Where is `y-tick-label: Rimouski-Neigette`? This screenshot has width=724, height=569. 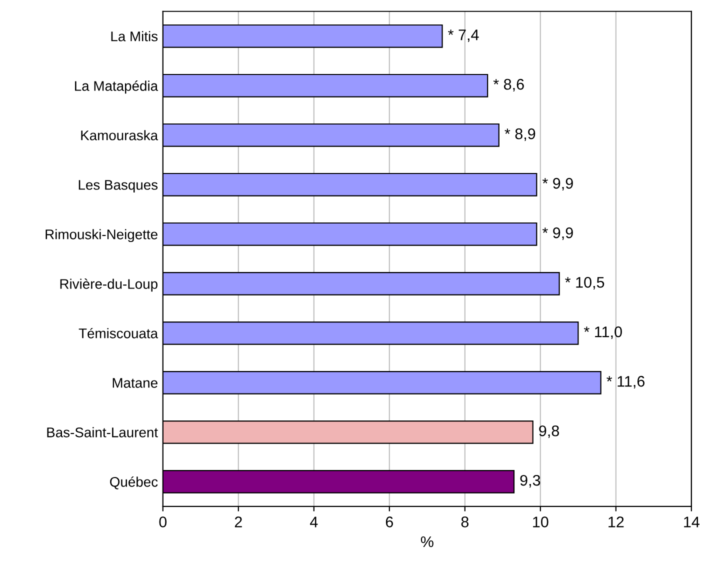 y-tick-label: Rimouski-Neigette is located at coordinates (102, 235).